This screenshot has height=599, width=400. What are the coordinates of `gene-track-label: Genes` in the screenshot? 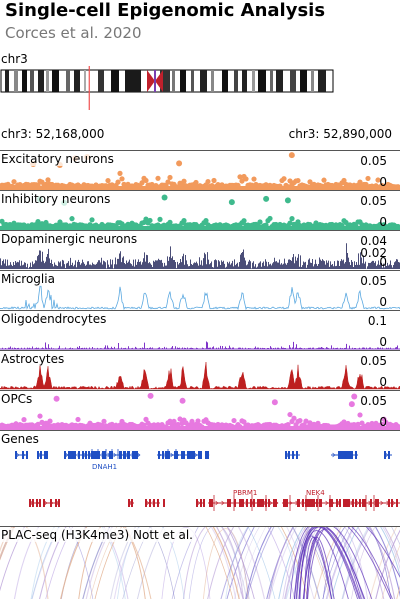 It's located at (21, 439).